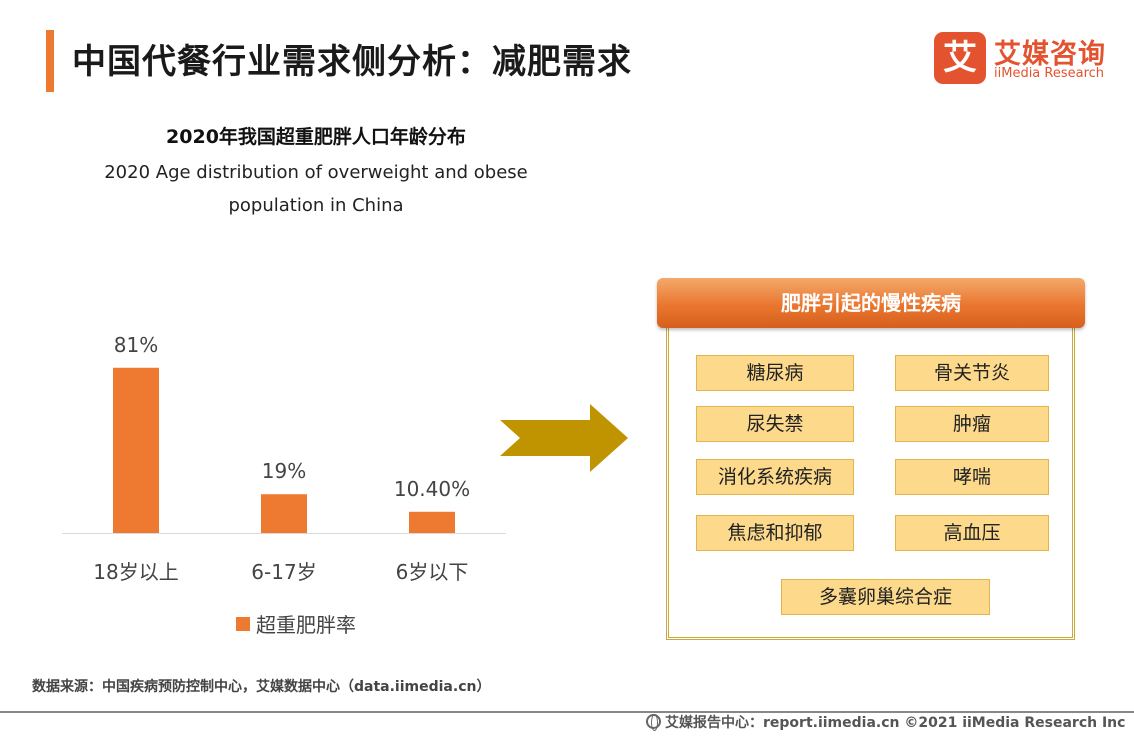 Image resolution: width=1134 pixels, height=737 pixels. What do you see at coordinates (352, 62) in the screenshot?
I see `page-title: 中国代餐行业需求侧分析：减肥需求` at bounding box center [352, 62].